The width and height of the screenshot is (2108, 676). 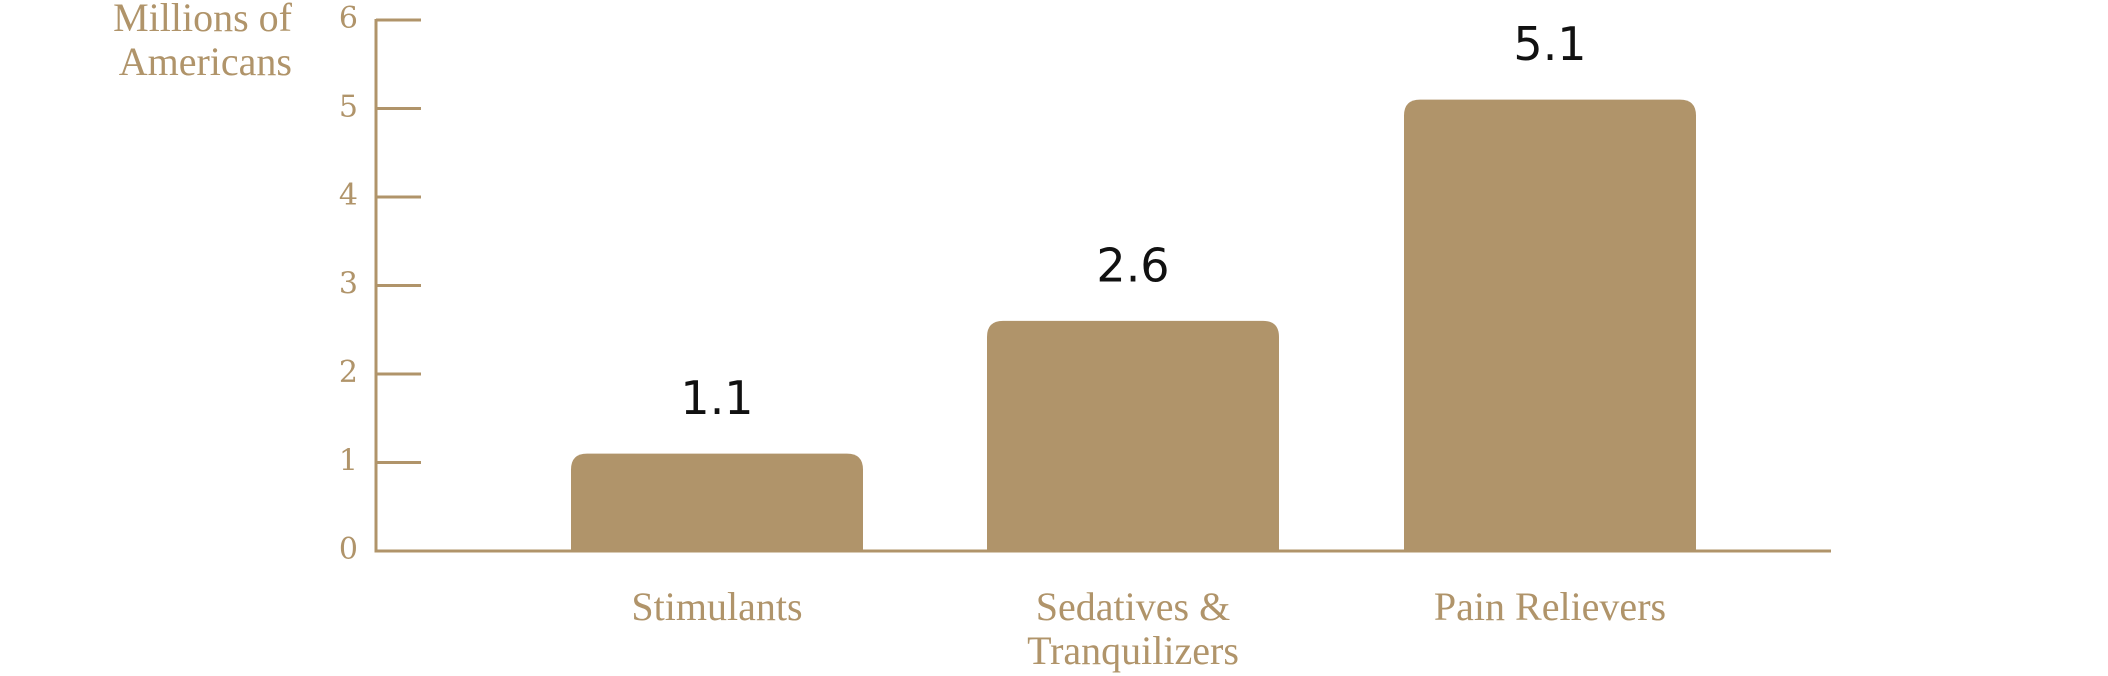 I want to click on y-tick-label: 1, so click(x=348, y=461).